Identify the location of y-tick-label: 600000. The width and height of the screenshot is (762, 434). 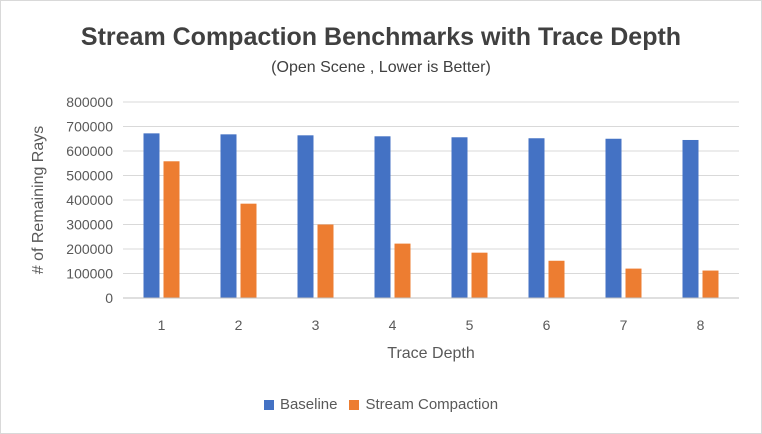
(89, 151).